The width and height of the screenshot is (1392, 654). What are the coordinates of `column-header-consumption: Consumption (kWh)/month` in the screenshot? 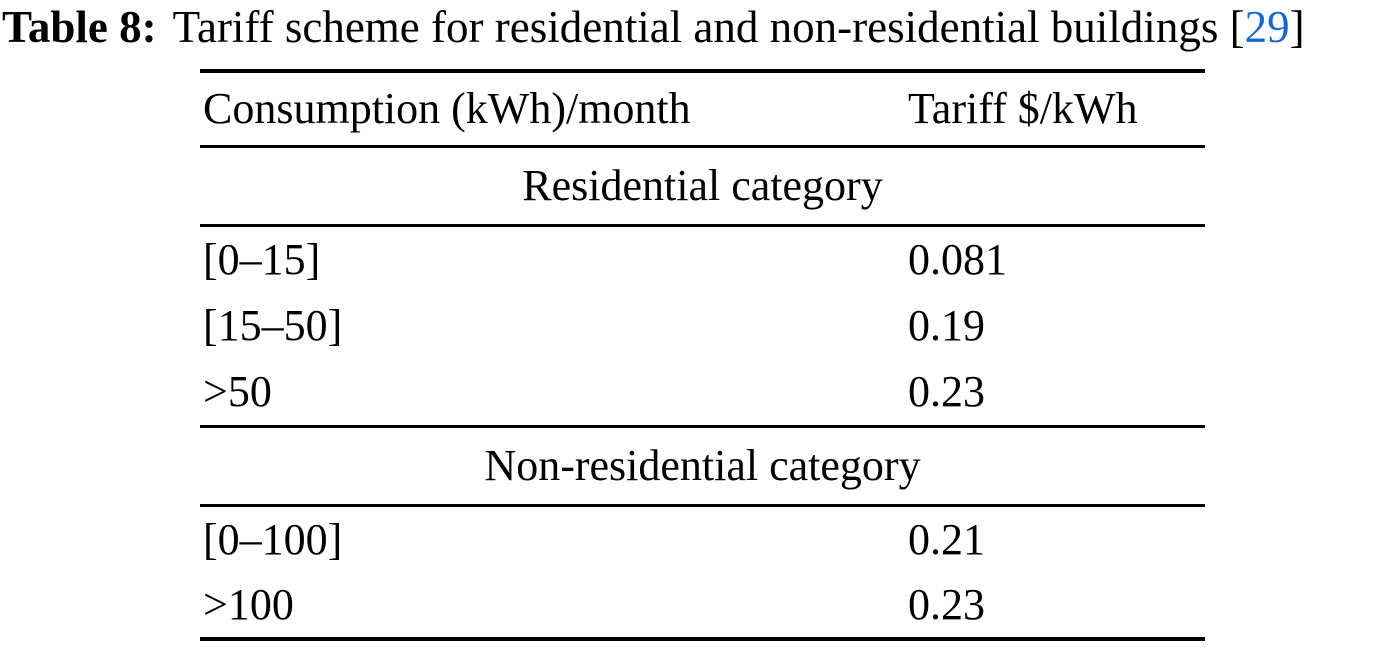 It's located at (554, 109).